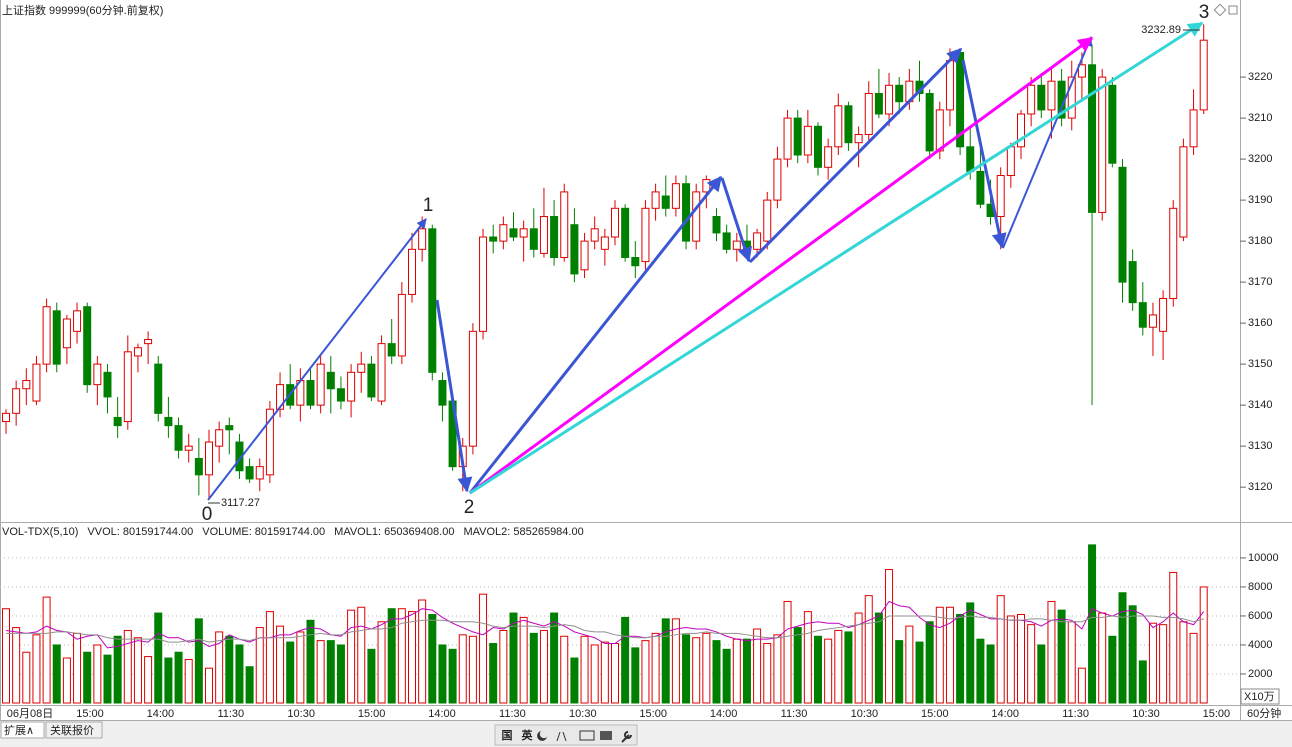 The height and width of the screenshot is (747, 1292). Describe the element at coordinates (1263, 558) in the screenshot. I see `y-tick-label: 10000` at that location.